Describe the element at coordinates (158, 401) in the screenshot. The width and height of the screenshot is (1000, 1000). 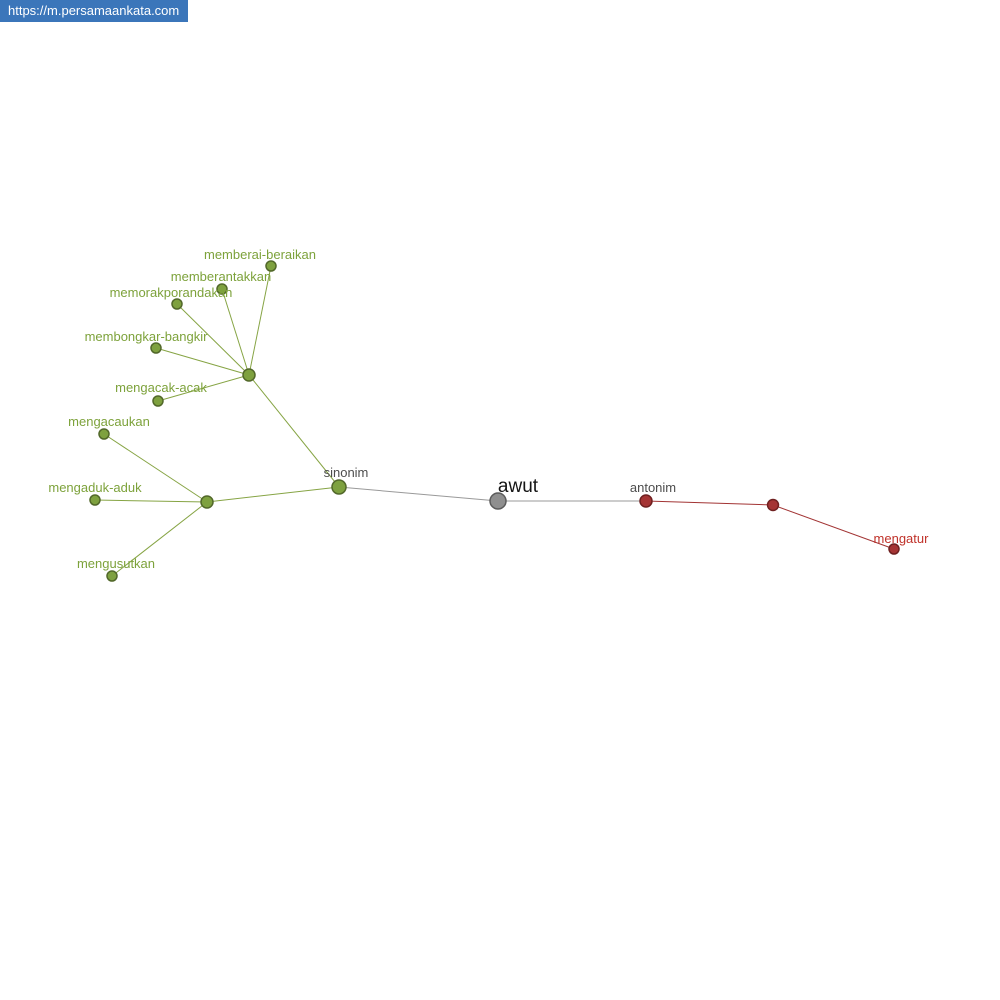
I see `node-mengacak-acak` at that location.